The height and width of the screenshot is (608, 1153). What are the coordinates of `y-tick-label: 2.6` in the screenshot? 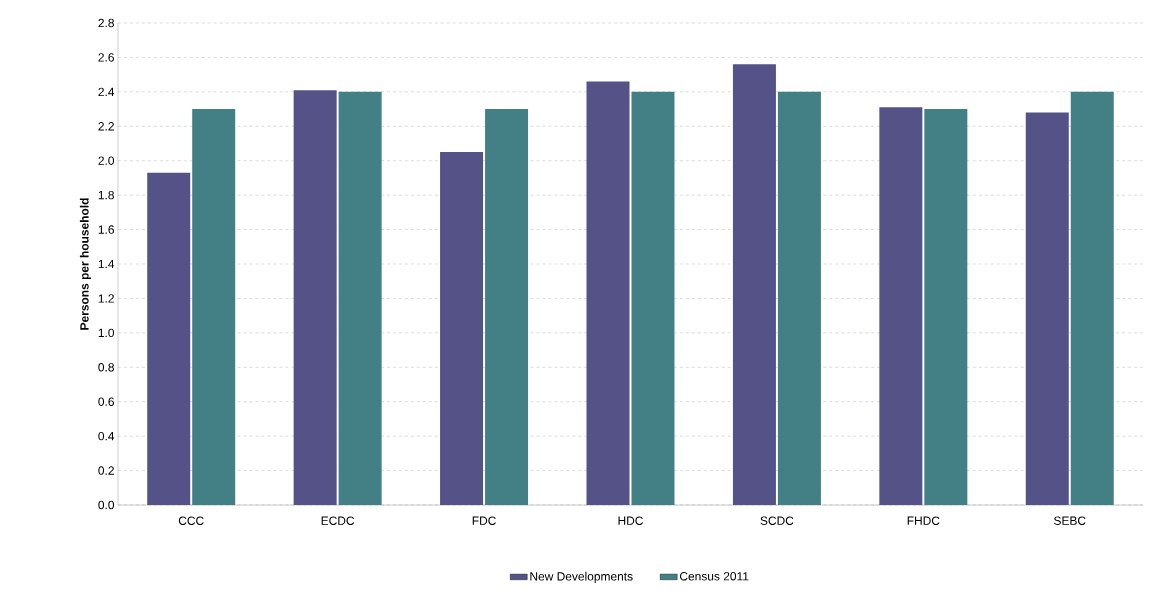 It's located at (106, 57).